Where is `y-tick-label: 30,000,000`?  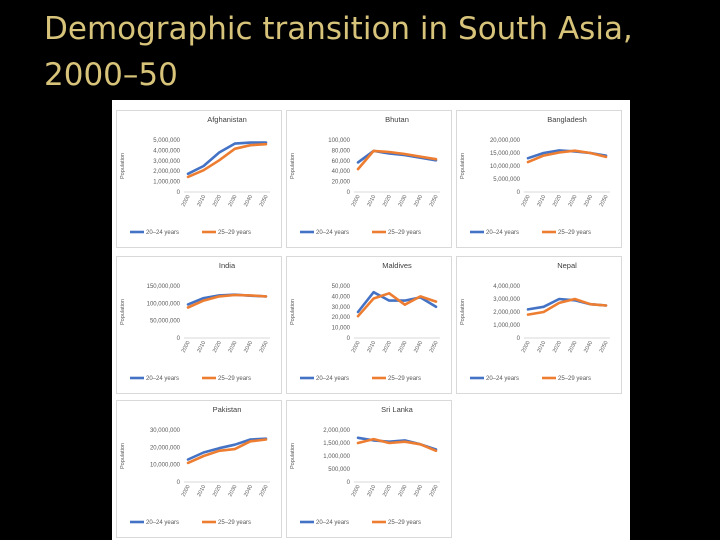 y-tick-label: 30,000,000 is located at coordinates (165, 431).